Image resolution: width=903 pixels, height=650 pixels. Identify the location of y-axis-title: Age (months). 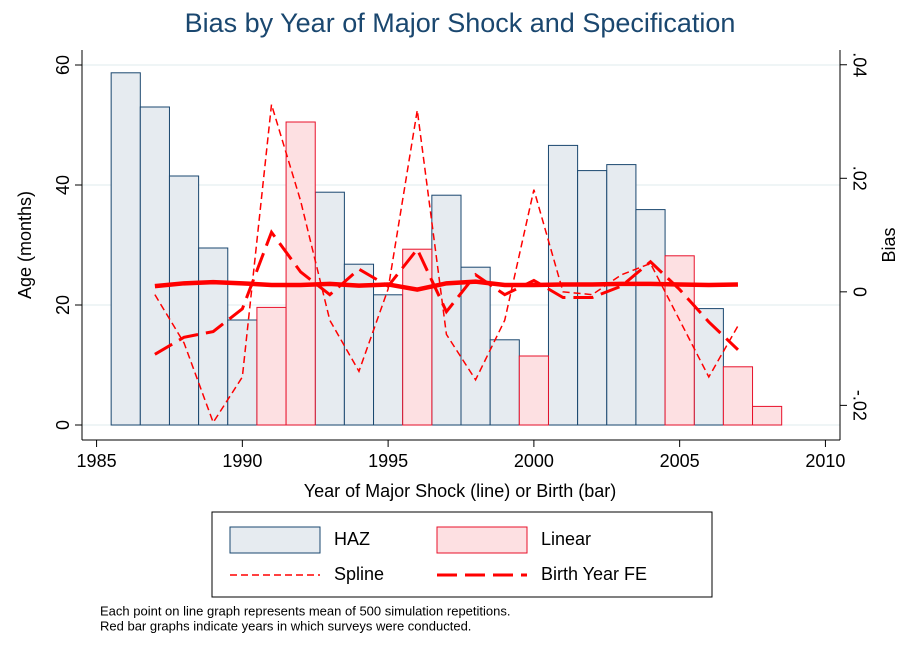
(25, 245).